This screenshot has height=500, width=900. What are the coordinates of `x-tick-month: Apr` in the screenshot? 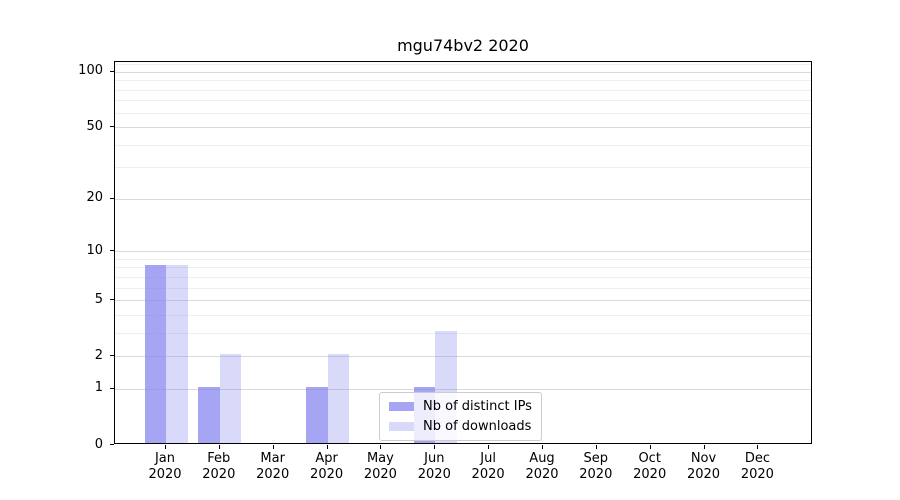 It's located at (326, 458).